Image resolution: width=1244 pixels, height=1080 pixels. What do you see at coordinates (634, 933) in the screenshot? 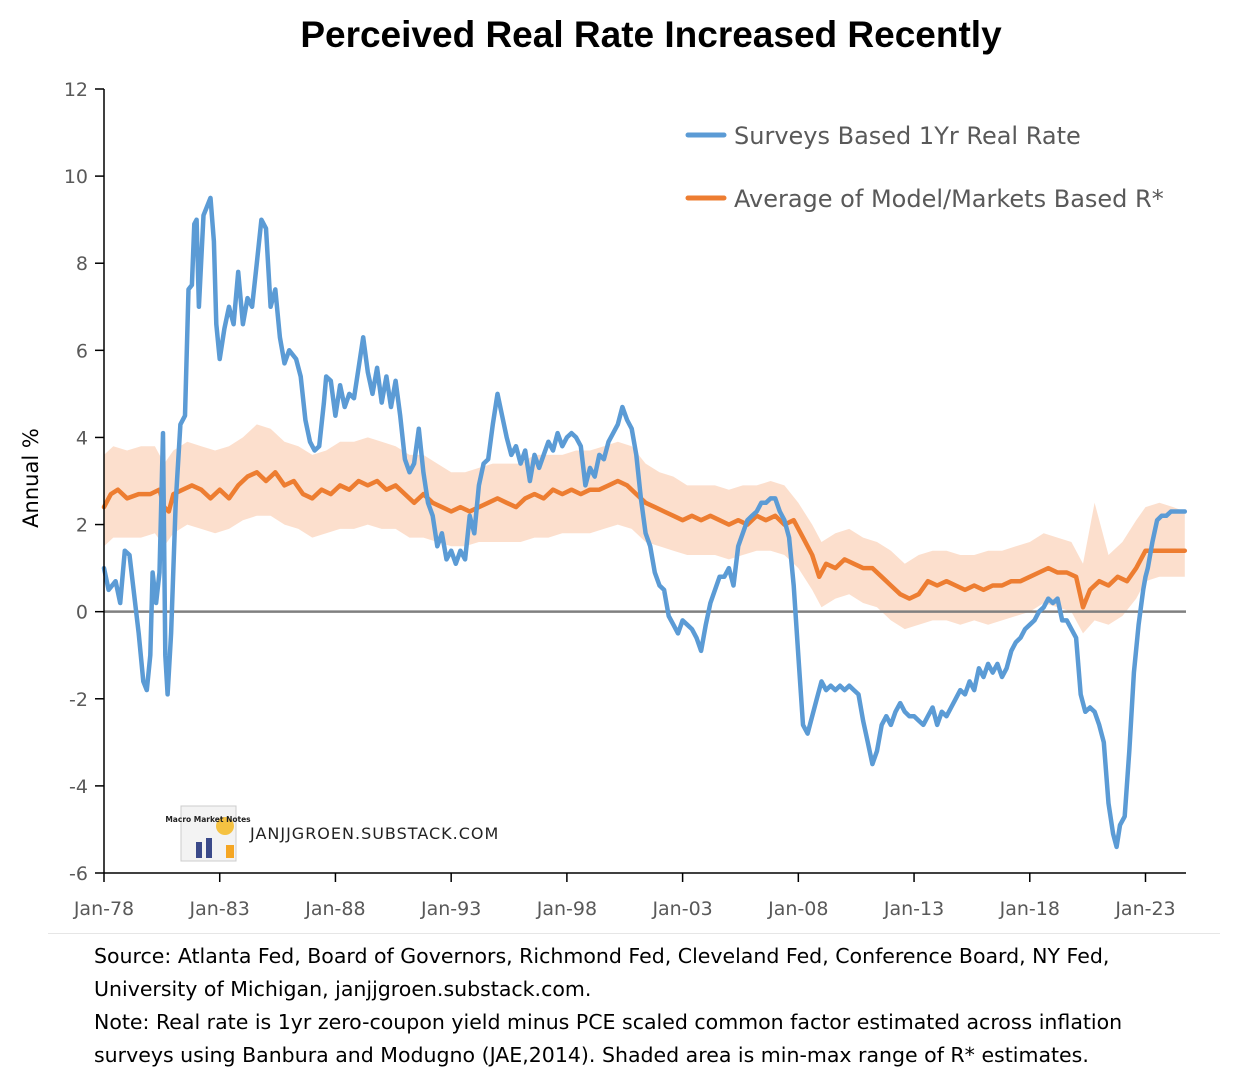
I see `footer-divider` at bounding box center [634, 933].